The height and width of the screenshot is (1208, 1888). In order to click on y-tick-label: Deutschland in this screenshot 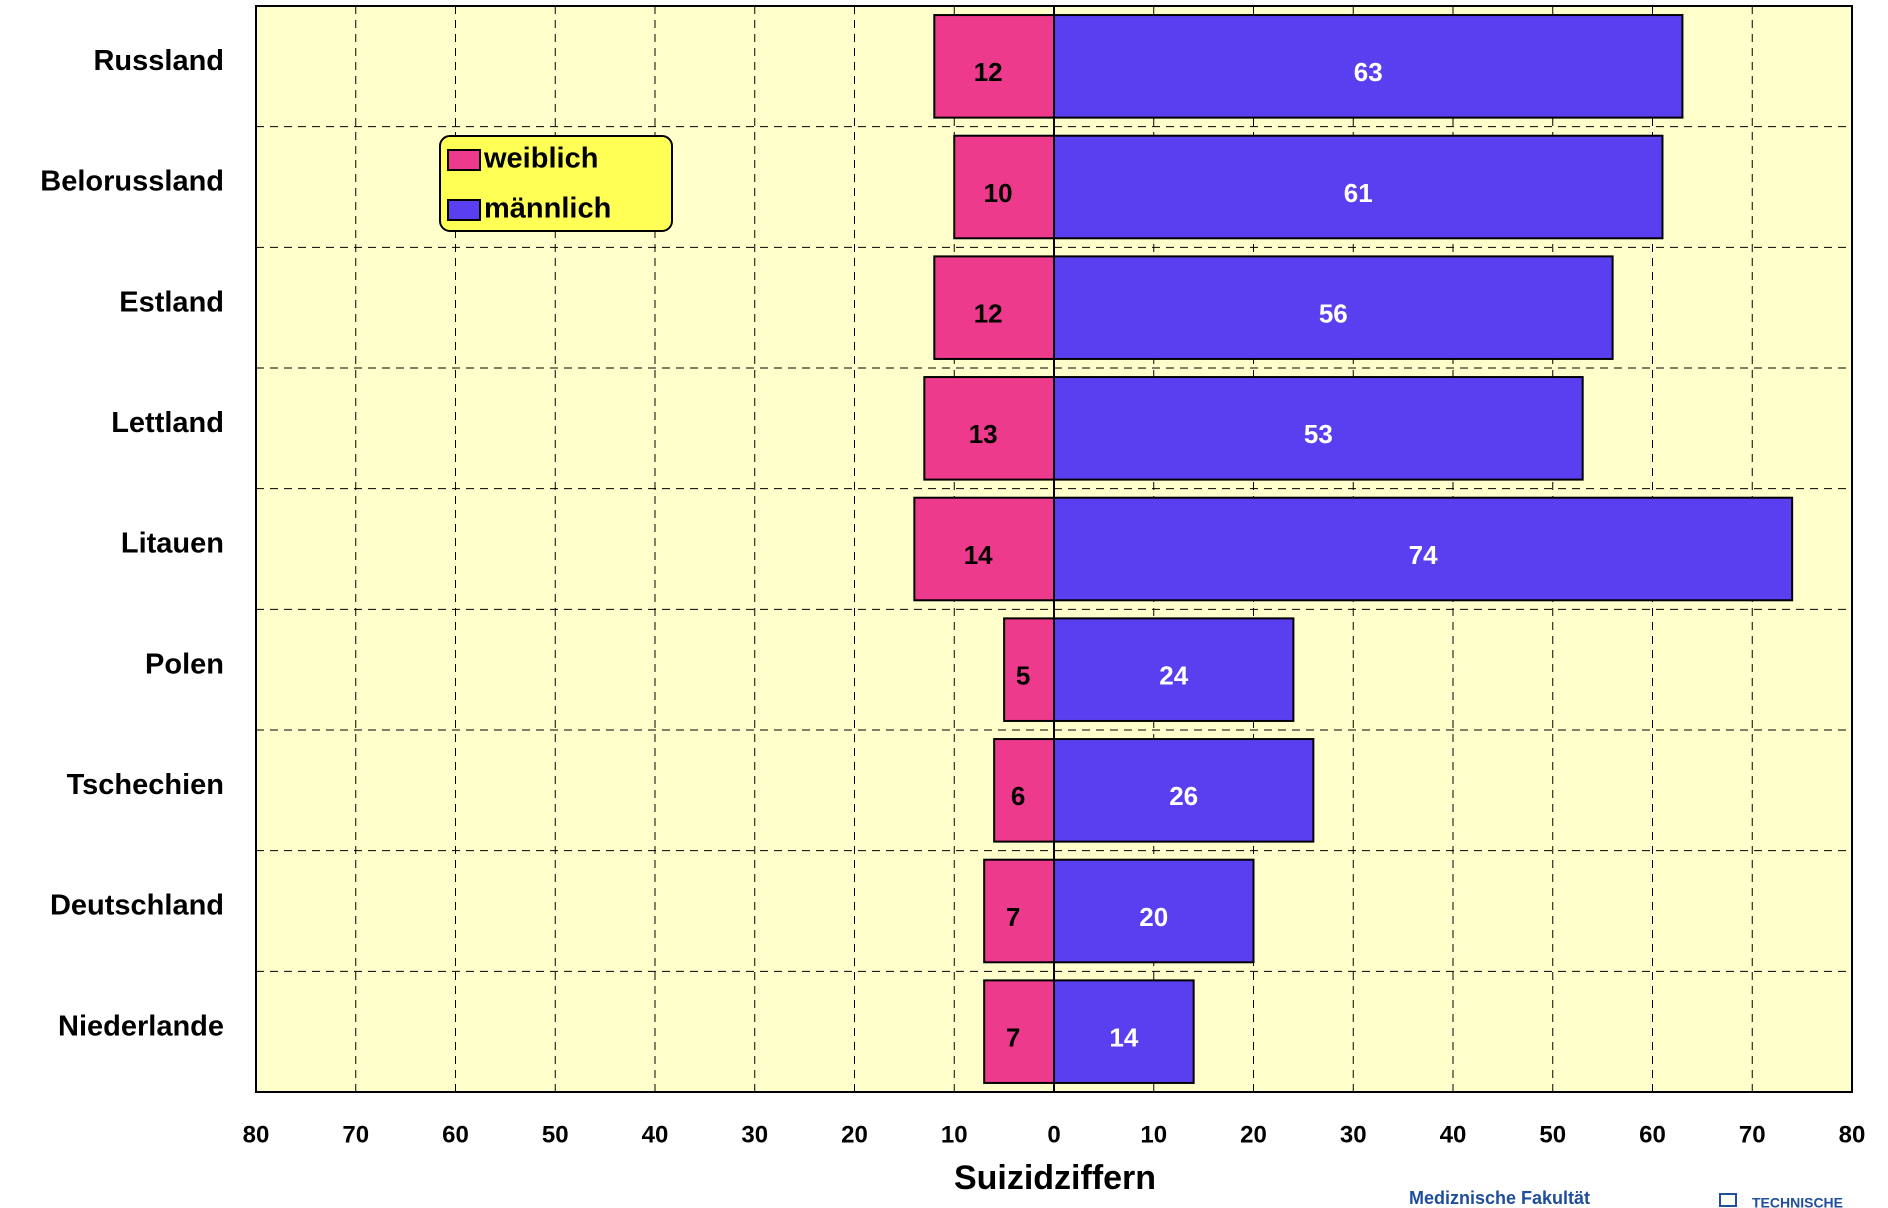, I will do `click(137, 906)`.